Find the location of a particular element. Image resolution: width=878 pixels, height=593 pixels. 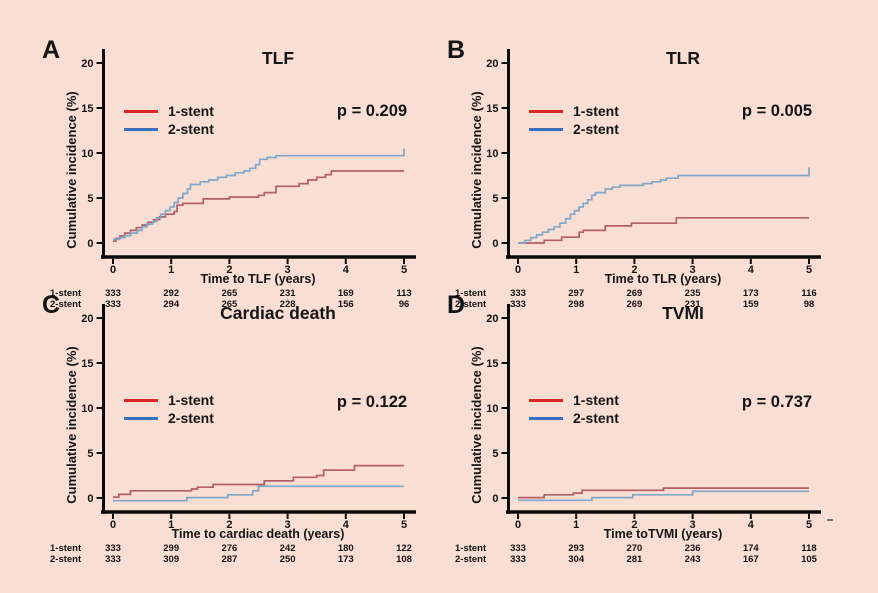

chart-title: TLF is located at coordinates (278, 58).